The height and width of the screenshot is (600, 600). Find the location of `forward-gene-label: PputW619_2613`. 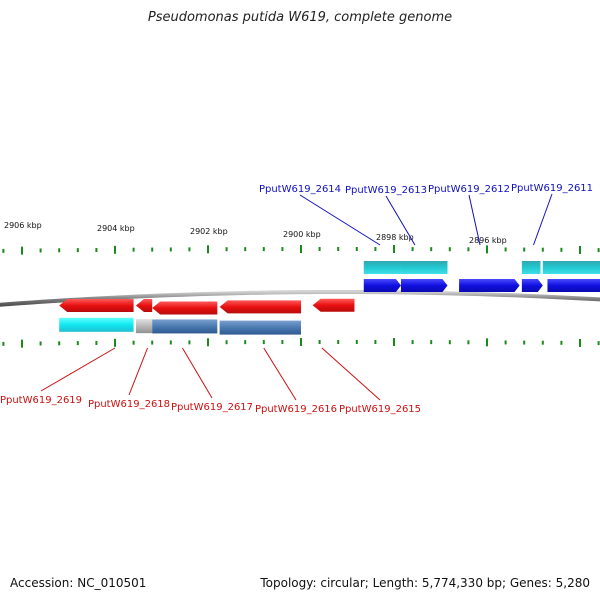

forward-gene-label: PputW619_2613 is located at coordinates (386, 190).